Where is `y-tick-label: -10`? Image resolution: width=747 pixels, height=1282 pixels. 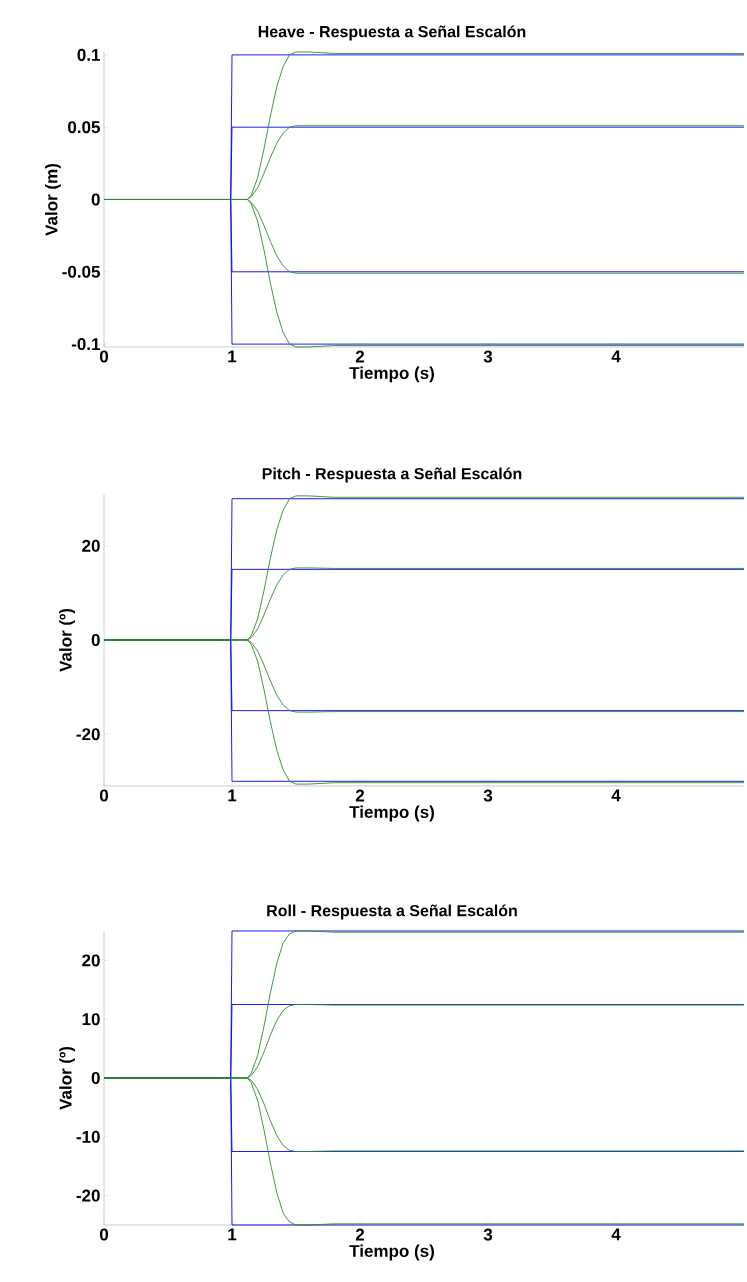 y-tick-label: -10 is located at coordinates (88, 1136).